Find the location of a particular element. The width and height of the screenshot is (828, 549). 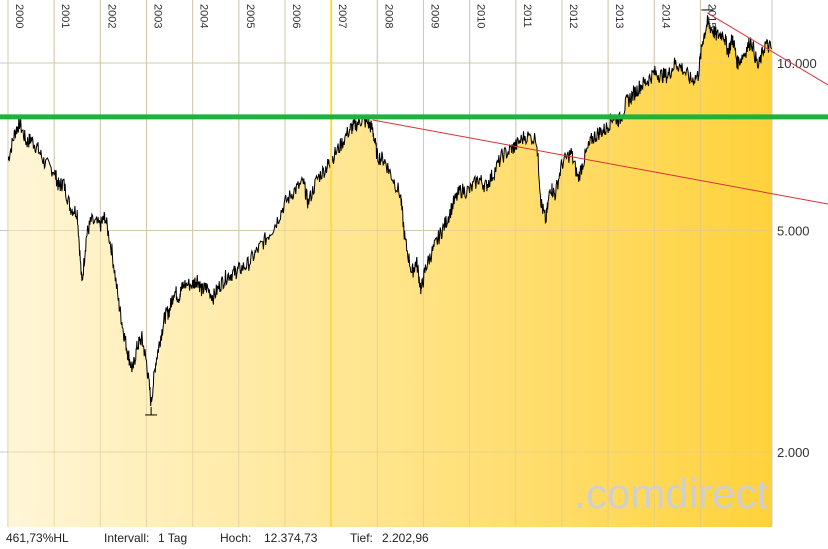

year-label: 2007 is located at coordinates (342, 16).